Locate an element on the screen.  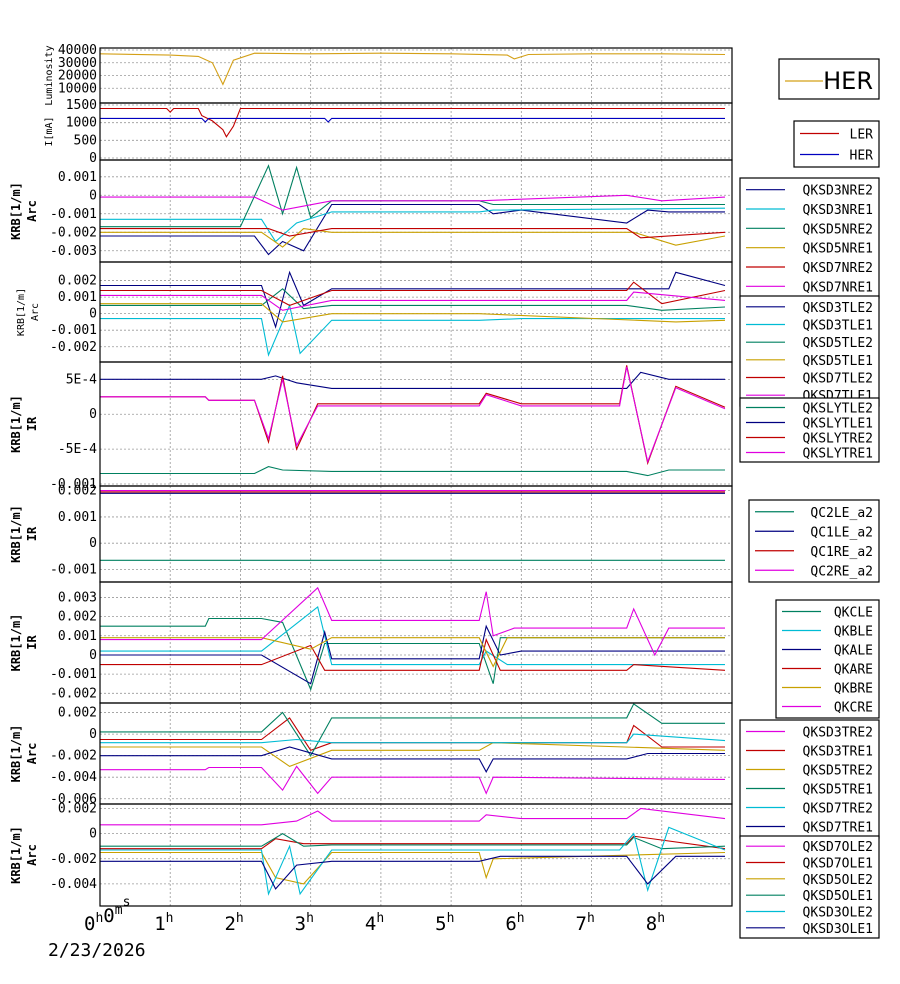
legend-entry: QKSD3NRE1 is located at coordinates (838, 210).